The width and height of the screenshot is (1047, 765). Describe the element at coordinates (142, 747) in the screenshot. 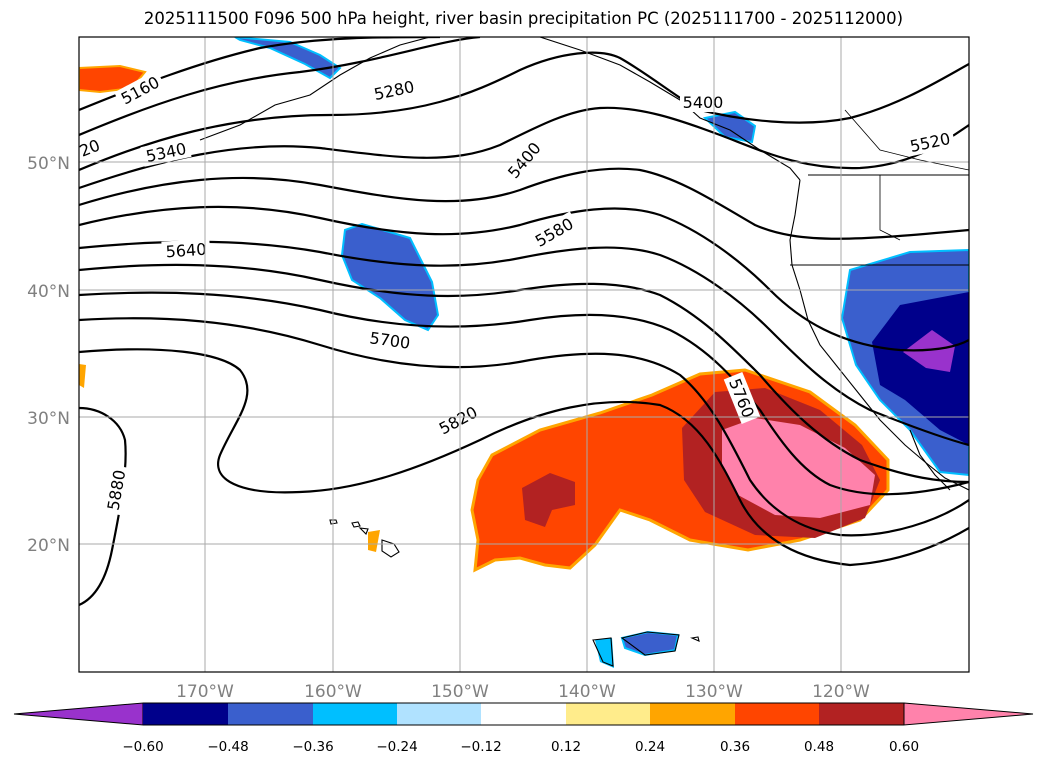

I see `colorbar-tick-label: −0.60` at that location.